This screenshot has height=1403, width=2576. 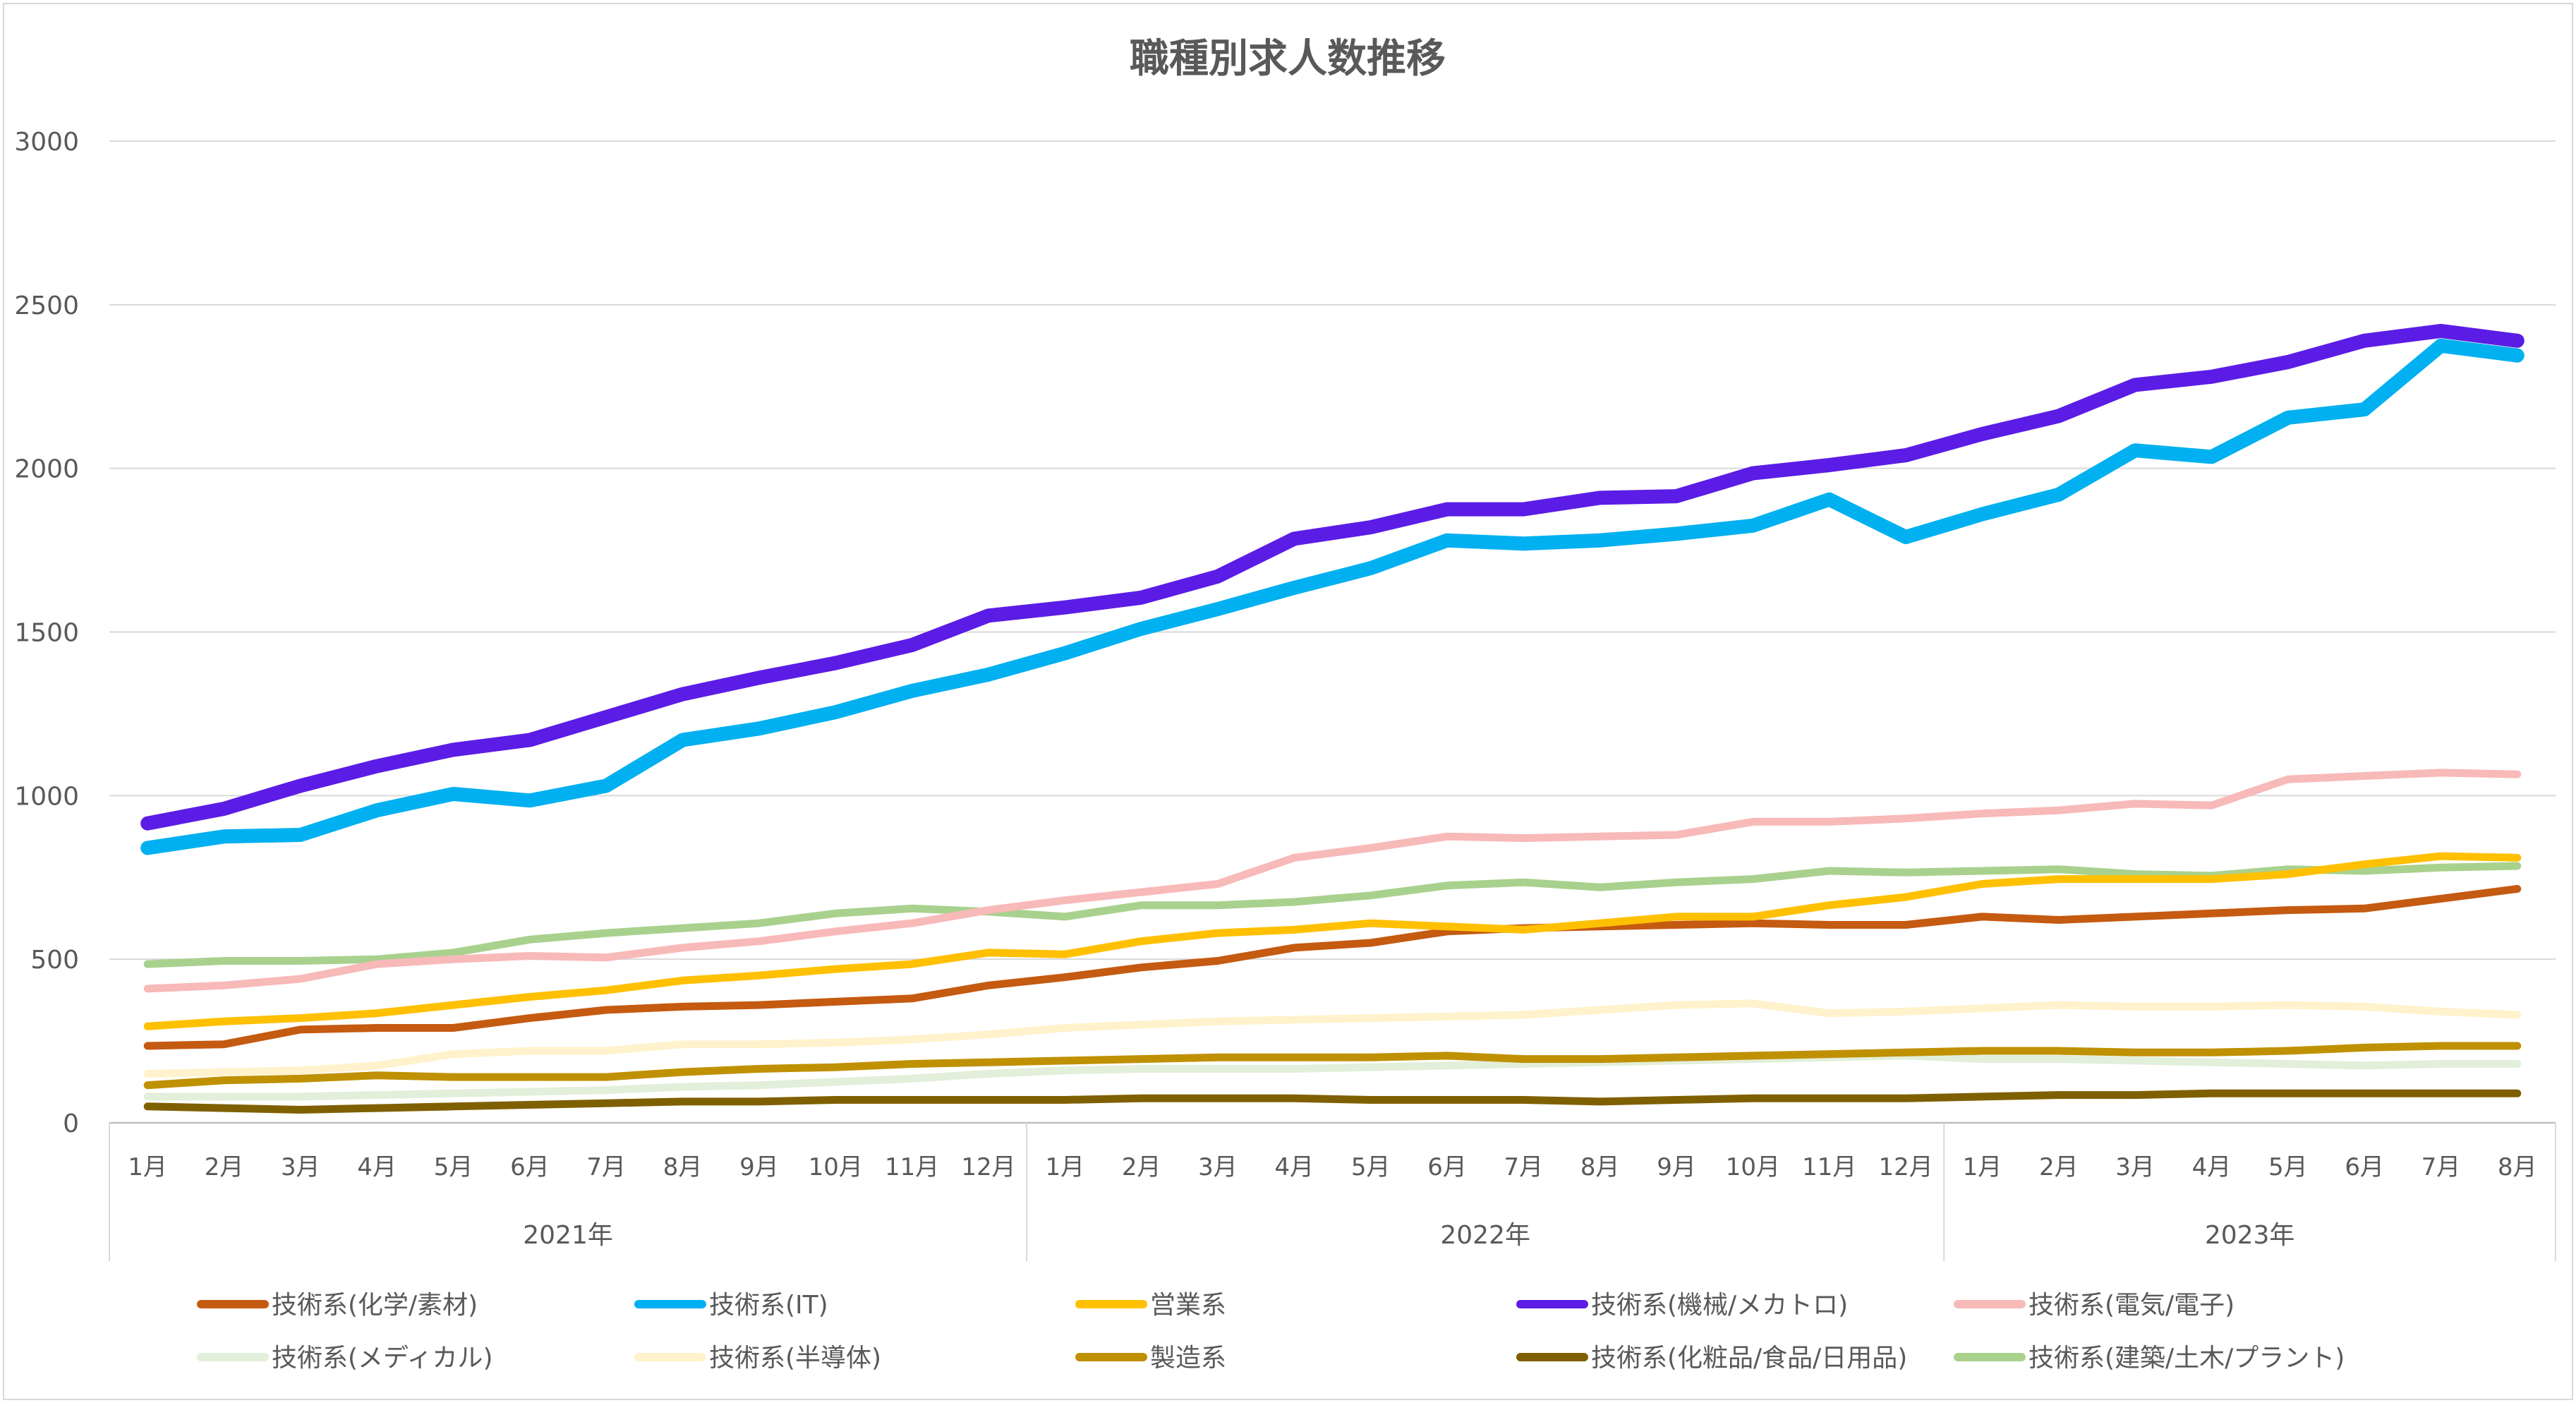 What do you see at coordinates (2250, 1235) in the screenshot?
I see `x-group-label: 2023年` at bounding box center [2250, 1235].